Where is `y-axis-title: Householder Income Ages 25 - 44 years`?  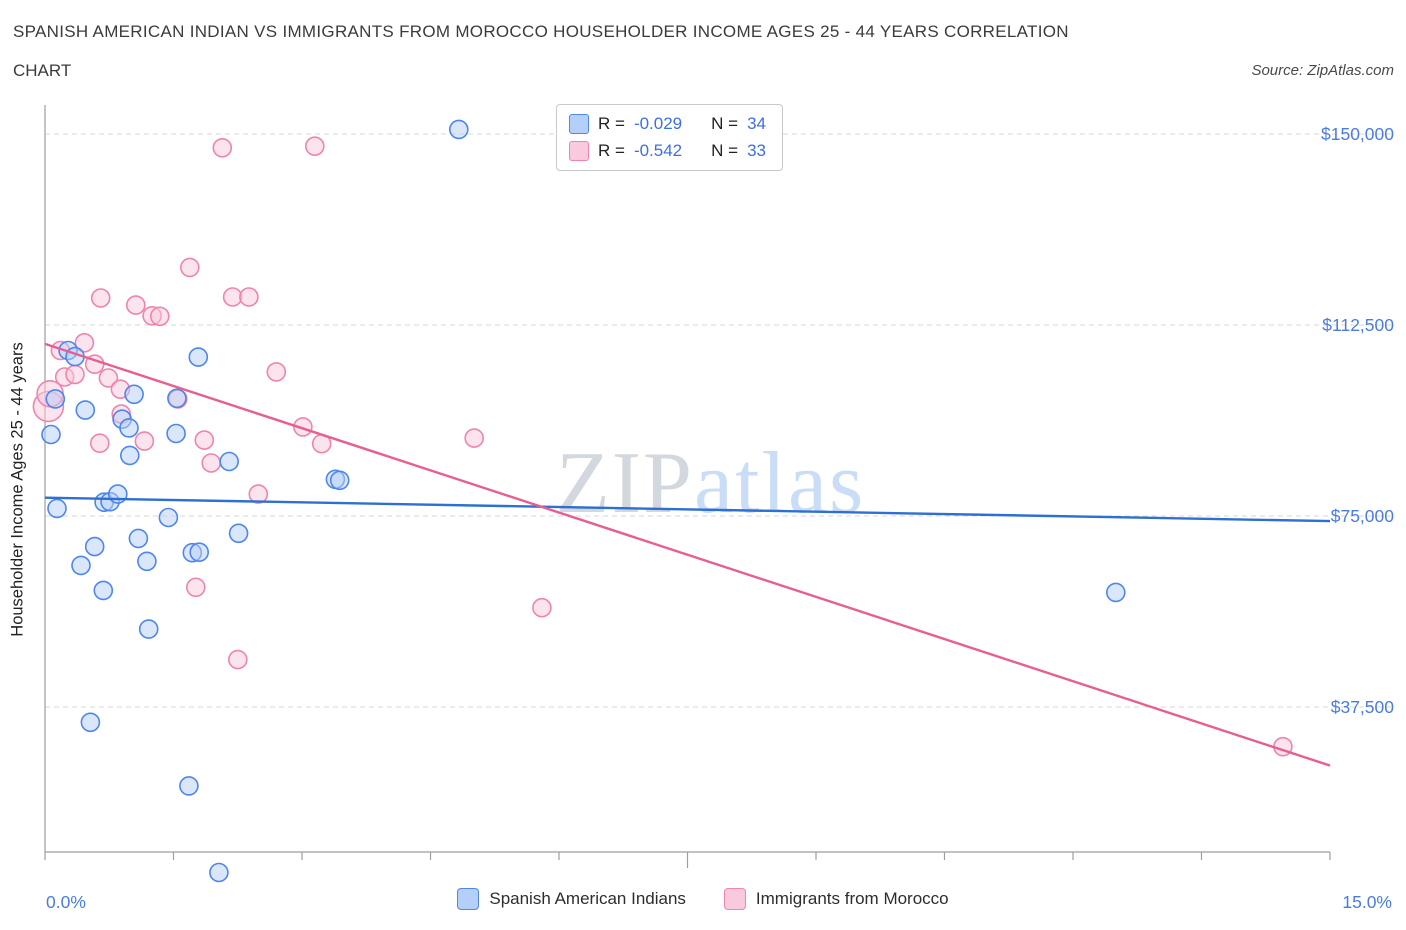 y-axis-title: Householder Income Ages 25 - 44 years is located at coordinates (17, 489).